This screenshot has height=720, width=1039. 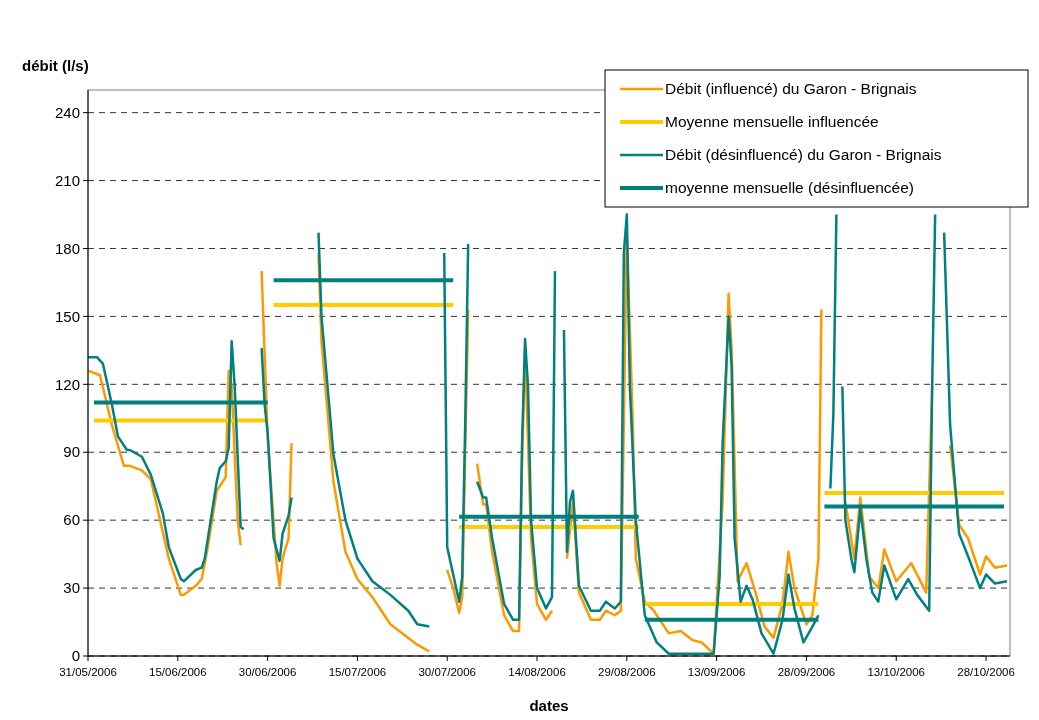 I want to click on x-tick-label: 31/05/2006, so click(x=88, y=672).